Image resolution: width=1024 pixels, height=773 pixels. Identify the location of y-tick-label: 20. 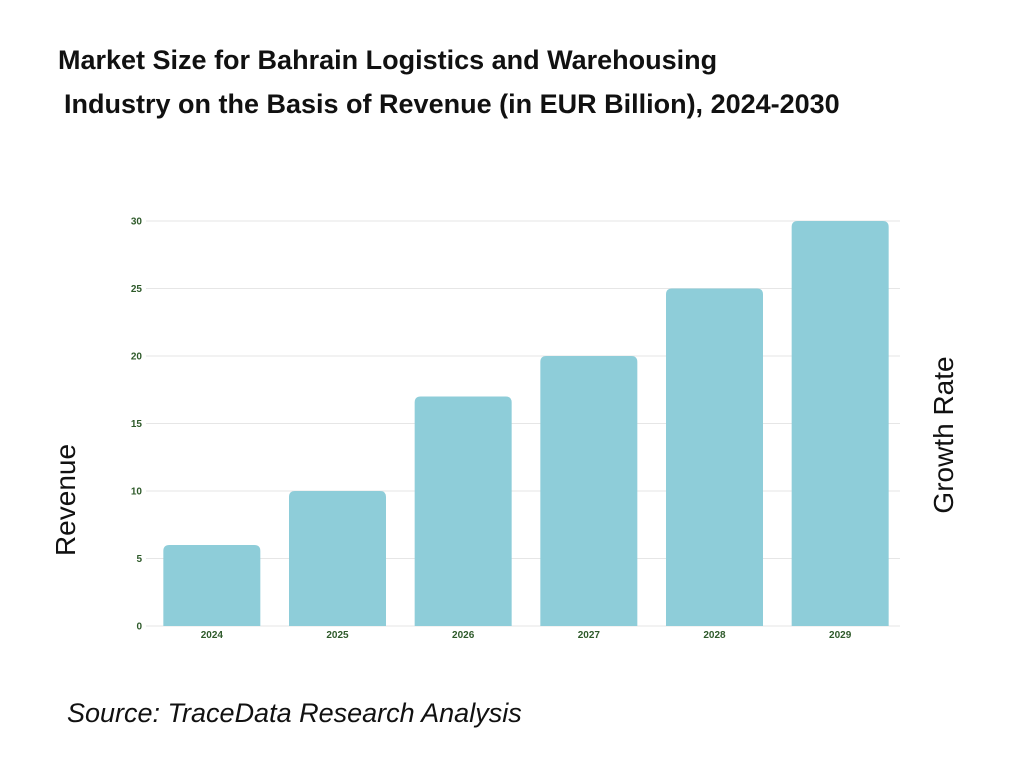
(137, 357).